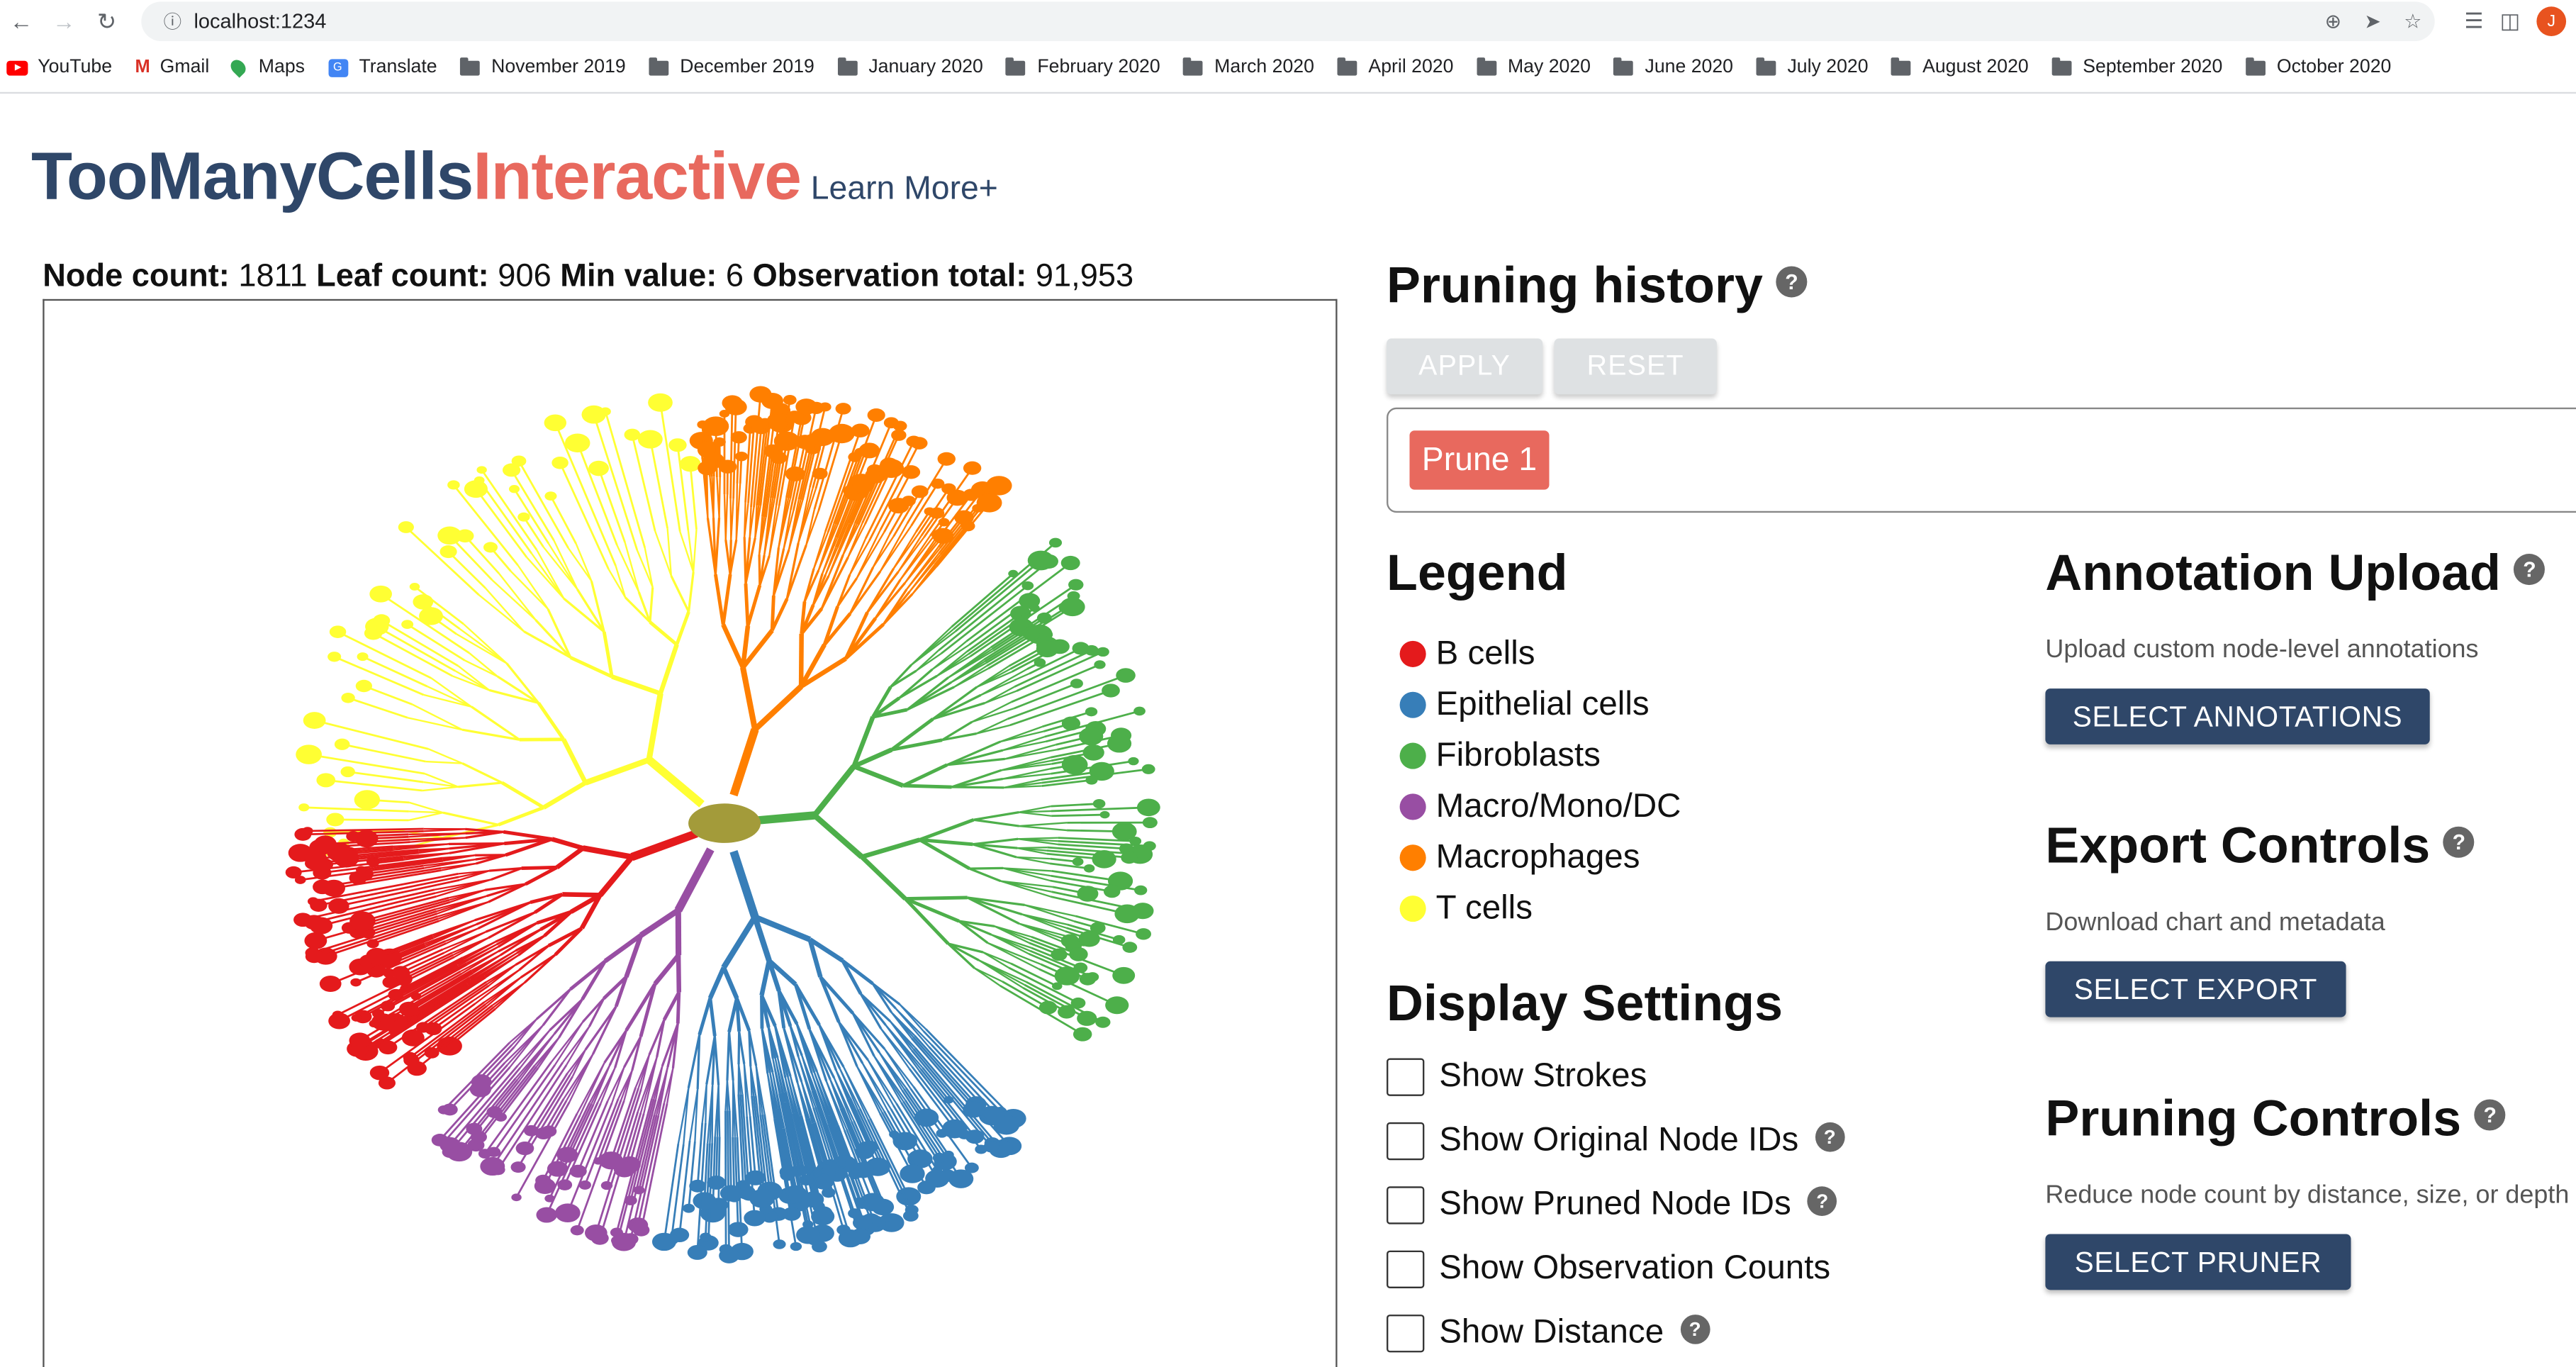  Describe the element at coordinates (1812, 67) in the screenshot. I see `bookmark-item: July 2020` at that location.